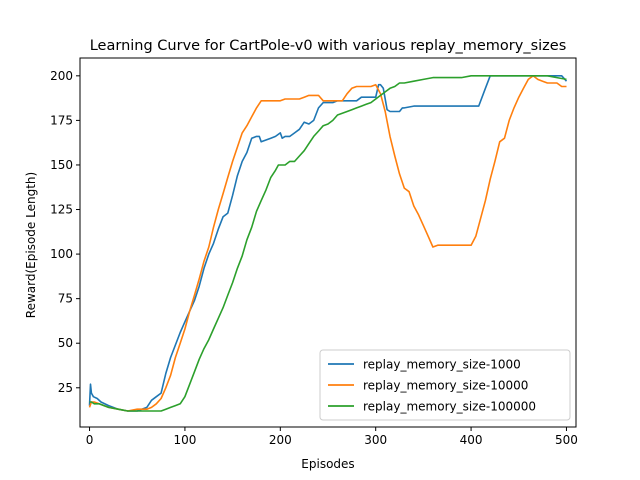 The width and height of the screenshot is (640, 480). What do you see at coordinates (280, 440) in the screenshot?
I see `x-tick-label: 200` at bounding box center [280, 440].